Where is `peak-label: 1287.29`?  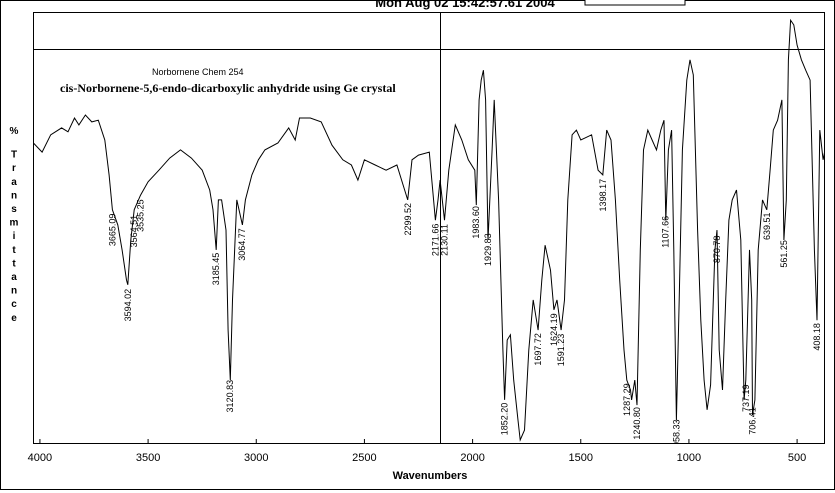
peak-label: 1287.29 is located at coordinates (627, 399).